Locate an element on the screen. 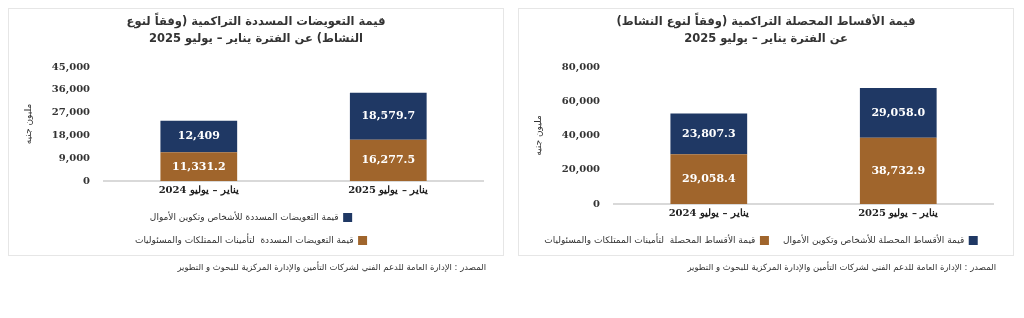  data-label: 11,331.2 is located at coordinates (199, 166).